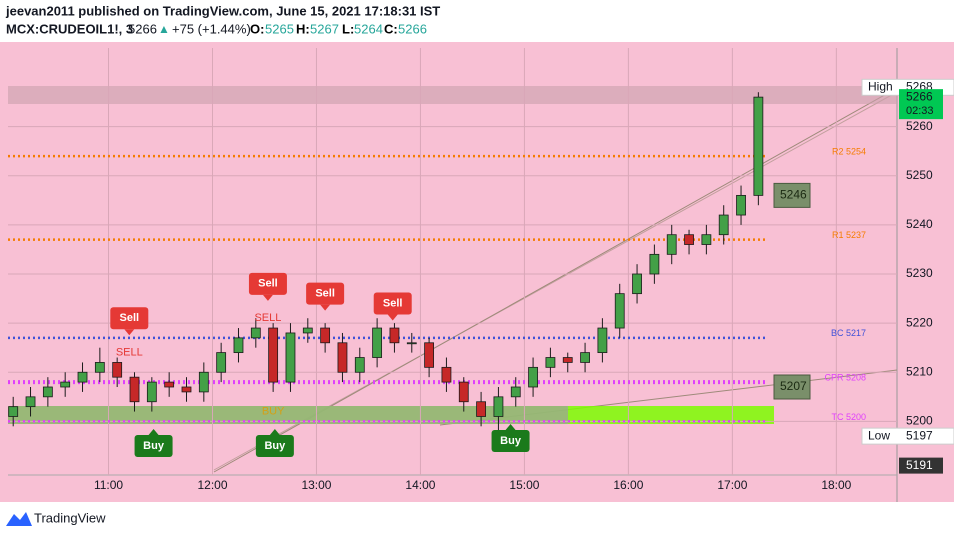 Image resolution: width=954 pixels, height=542 pixels. I want to click on price-tag-label: 5246, so click(793, 195).